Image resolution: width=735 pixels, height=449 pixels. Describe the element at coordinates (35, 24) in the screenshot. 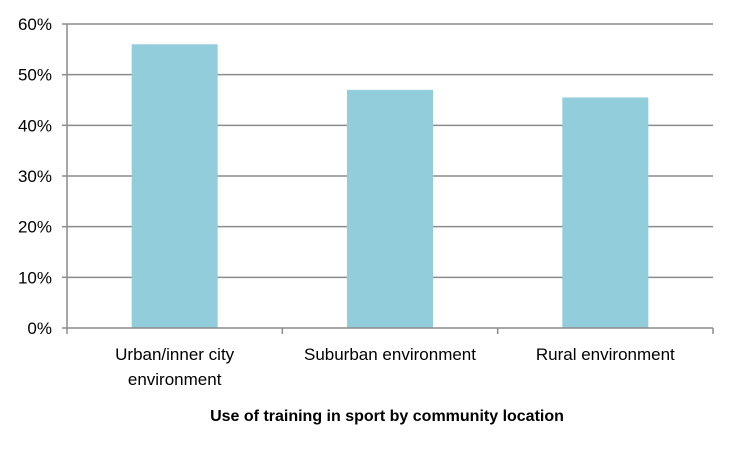

I see `y-tick-label: 60%` at that location.